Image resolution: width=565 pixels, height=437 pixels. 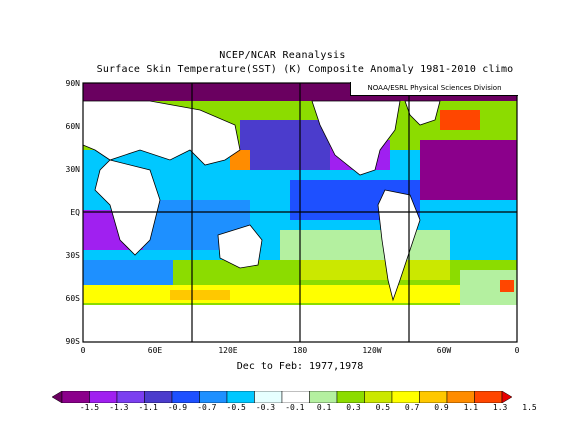 I want to click on lat-label-30s: 30S, so click(x=72, y=255).